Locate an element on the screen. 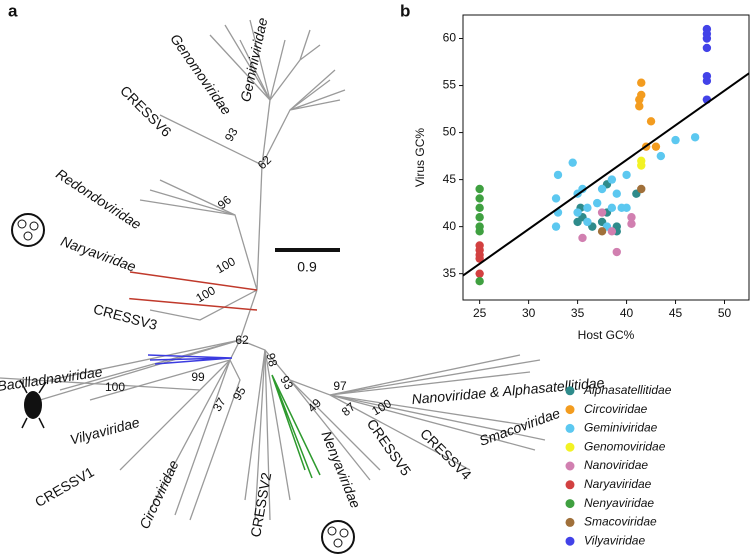  legend-label: Nanoviridae is located at coordinates (616, 465).